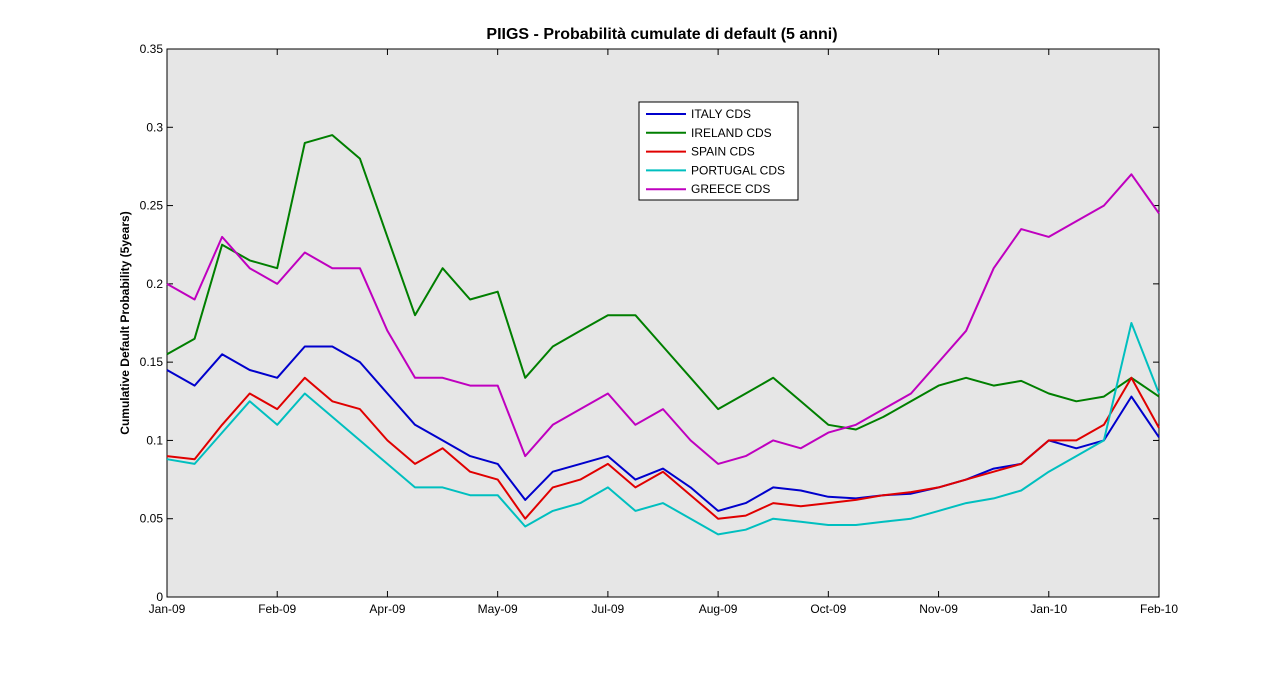  Describe the element at coordinates (1159, 609) in the screenshot. I see `x-tick-label: Feb-10` at that location.